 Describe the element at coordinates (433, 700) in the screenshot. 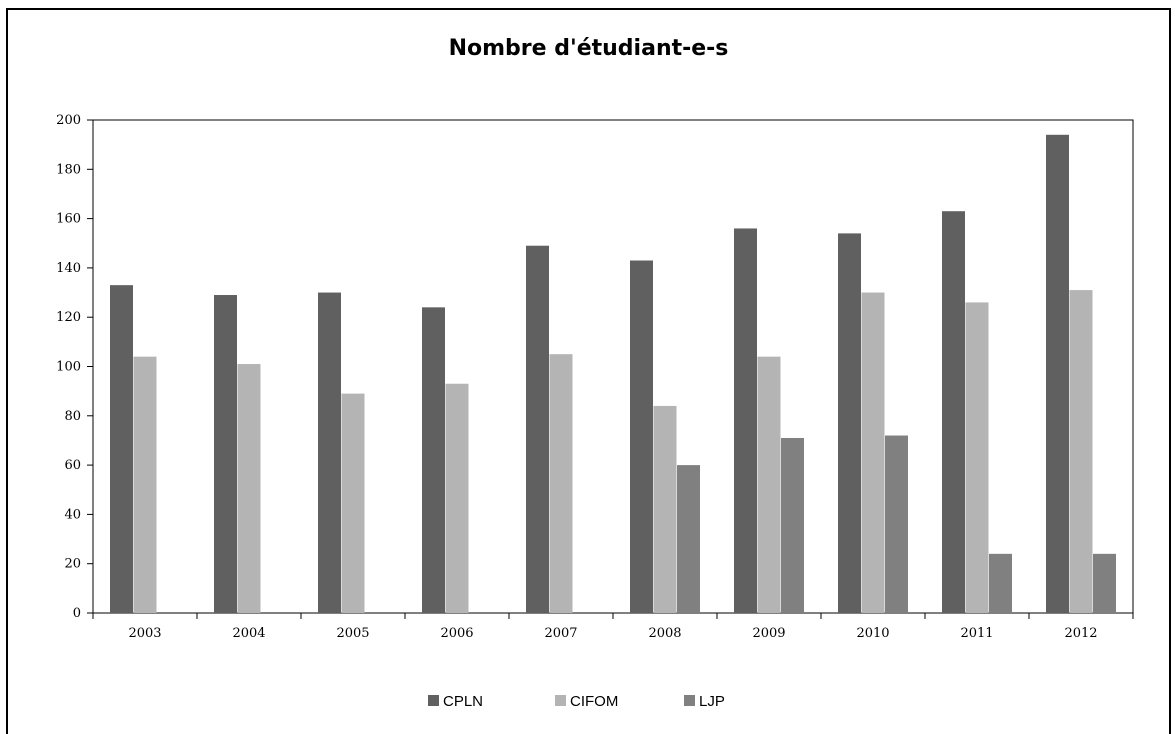

I see `legend-swatch-cpln` at that location.